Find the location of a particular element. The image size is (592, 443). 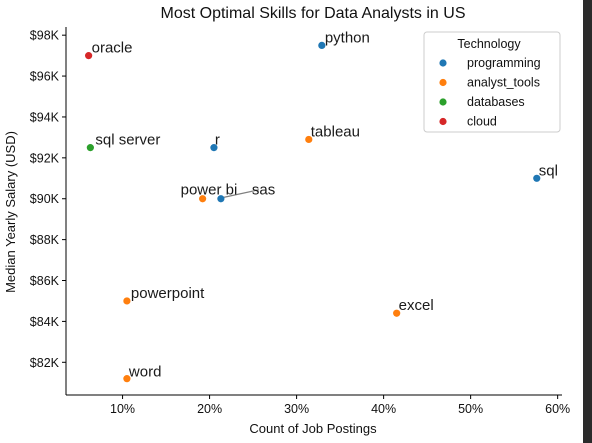

data-point-word is located at coordinates (127, 379).